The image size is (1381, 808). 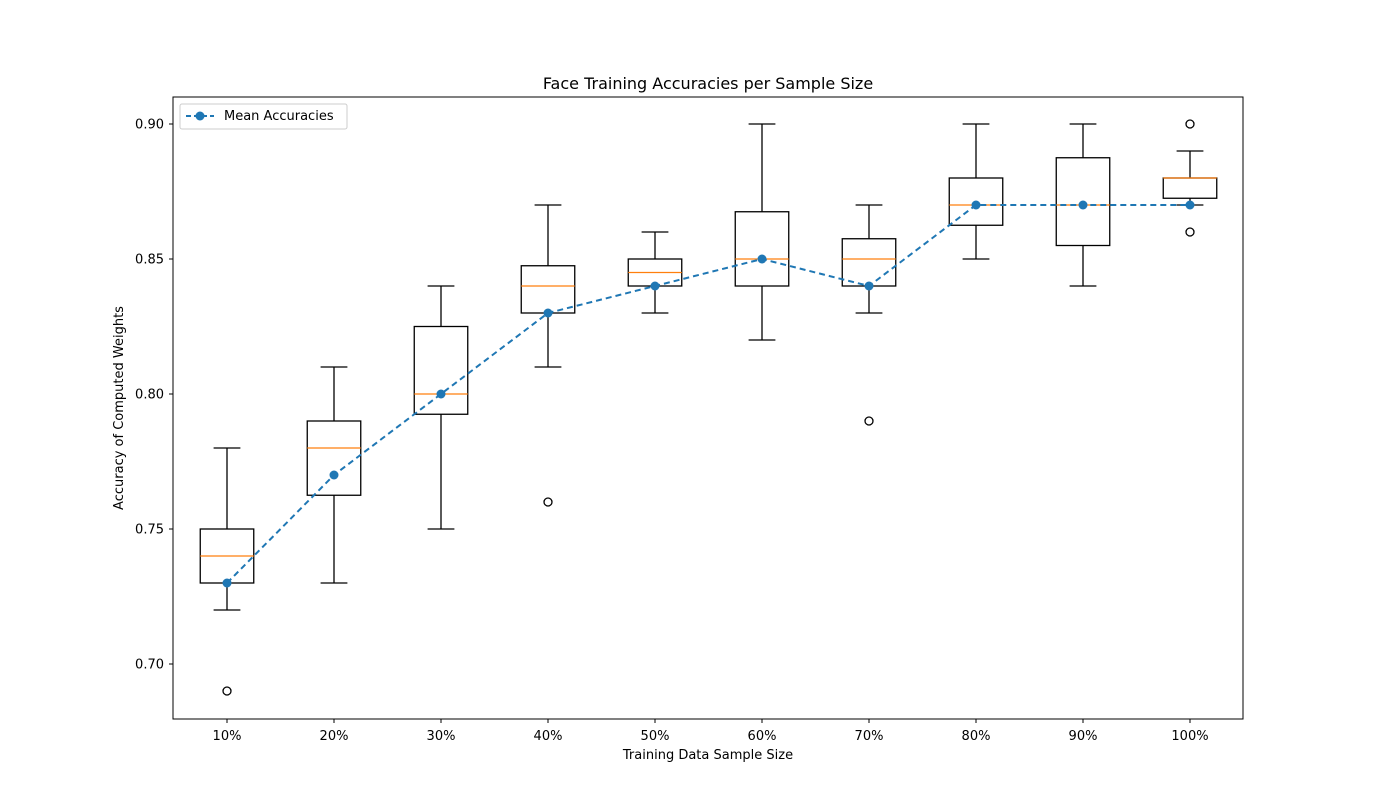 What do you see at coordinates (548, 736) in the screenshot?
I see `x-tick-label: 40%` at bounding box center [548, 736].